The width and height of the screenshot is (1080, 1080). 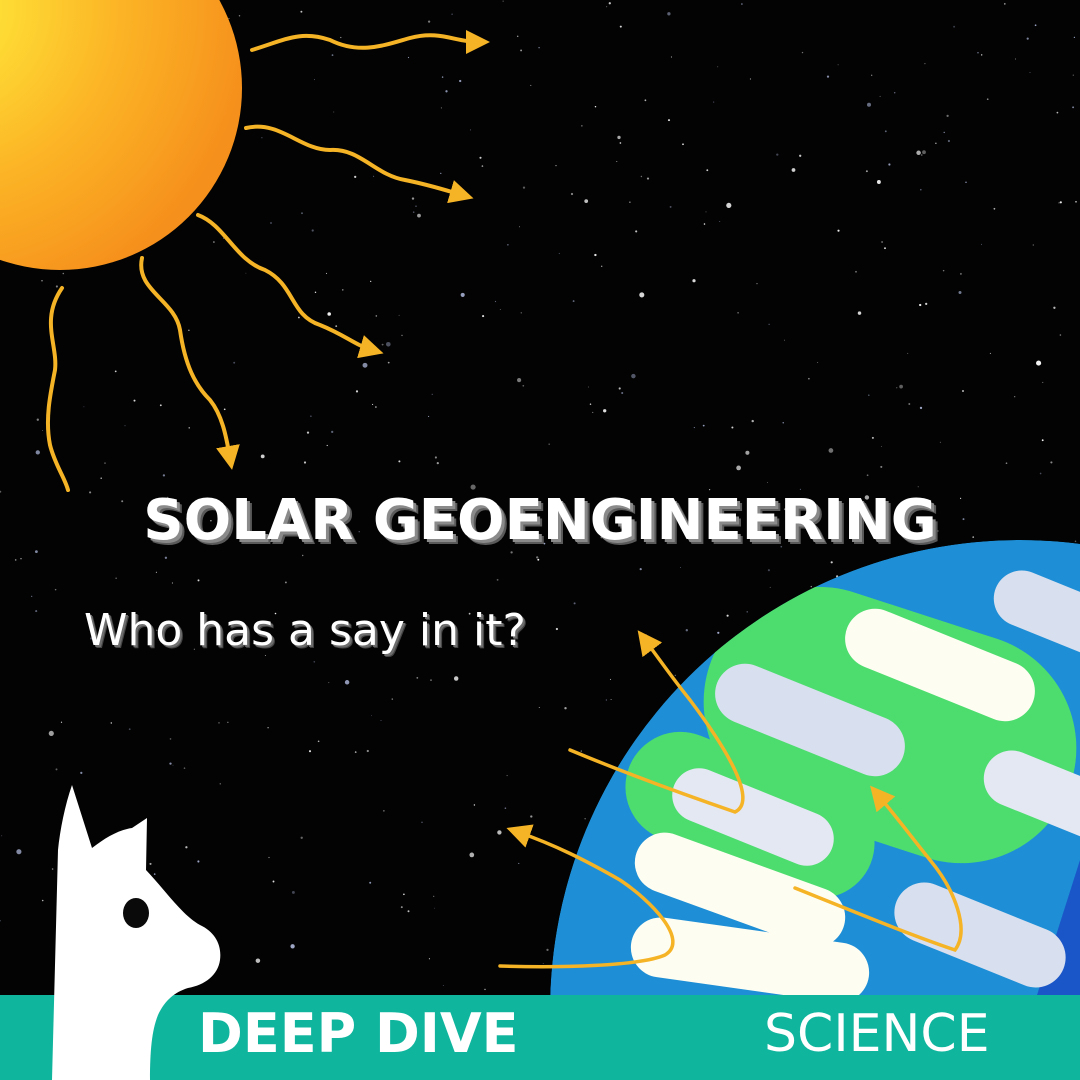 I want to click on reflected-ray-arrow-icon, so click(x=656, y=722).